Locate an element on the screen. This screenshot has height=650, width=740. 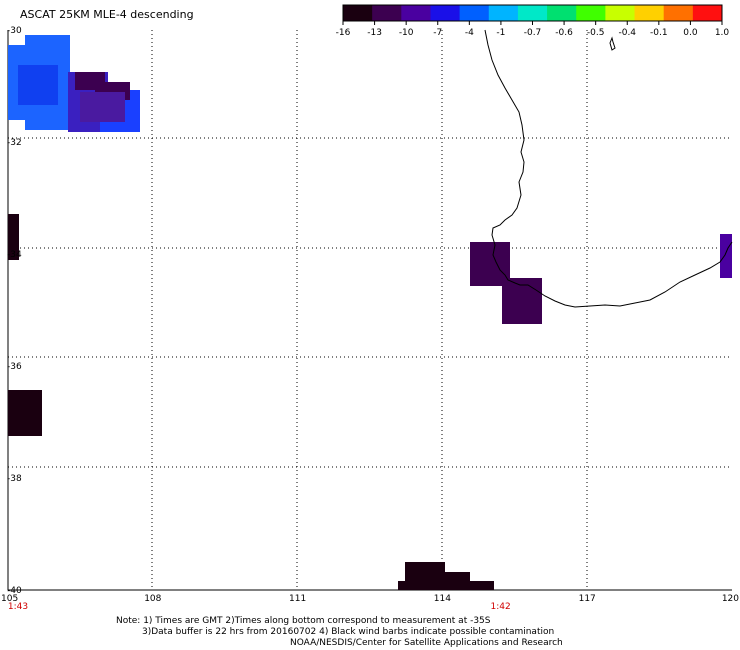
colorbar-label: -0.6 is located at coordinates (564, 33).